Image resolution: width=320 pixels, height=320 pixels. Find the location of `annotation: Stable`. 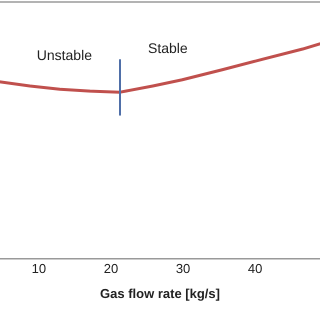

annotation: Stable is located at coordinates (168, 48).